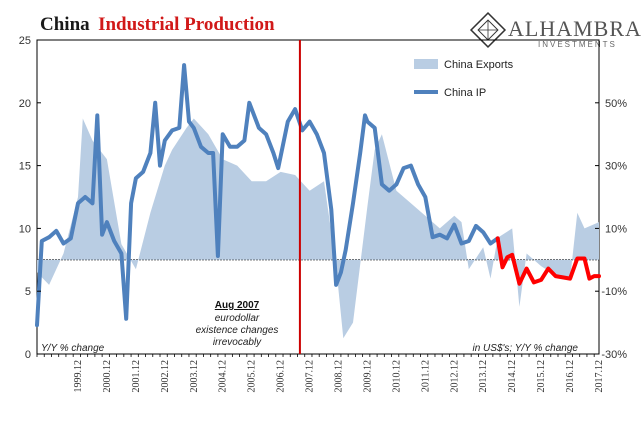 The image size is (641, 421). Describe the element at coordinates (28, 292) in the screenshot. I see `y-left-tick-label: 5` at that location.